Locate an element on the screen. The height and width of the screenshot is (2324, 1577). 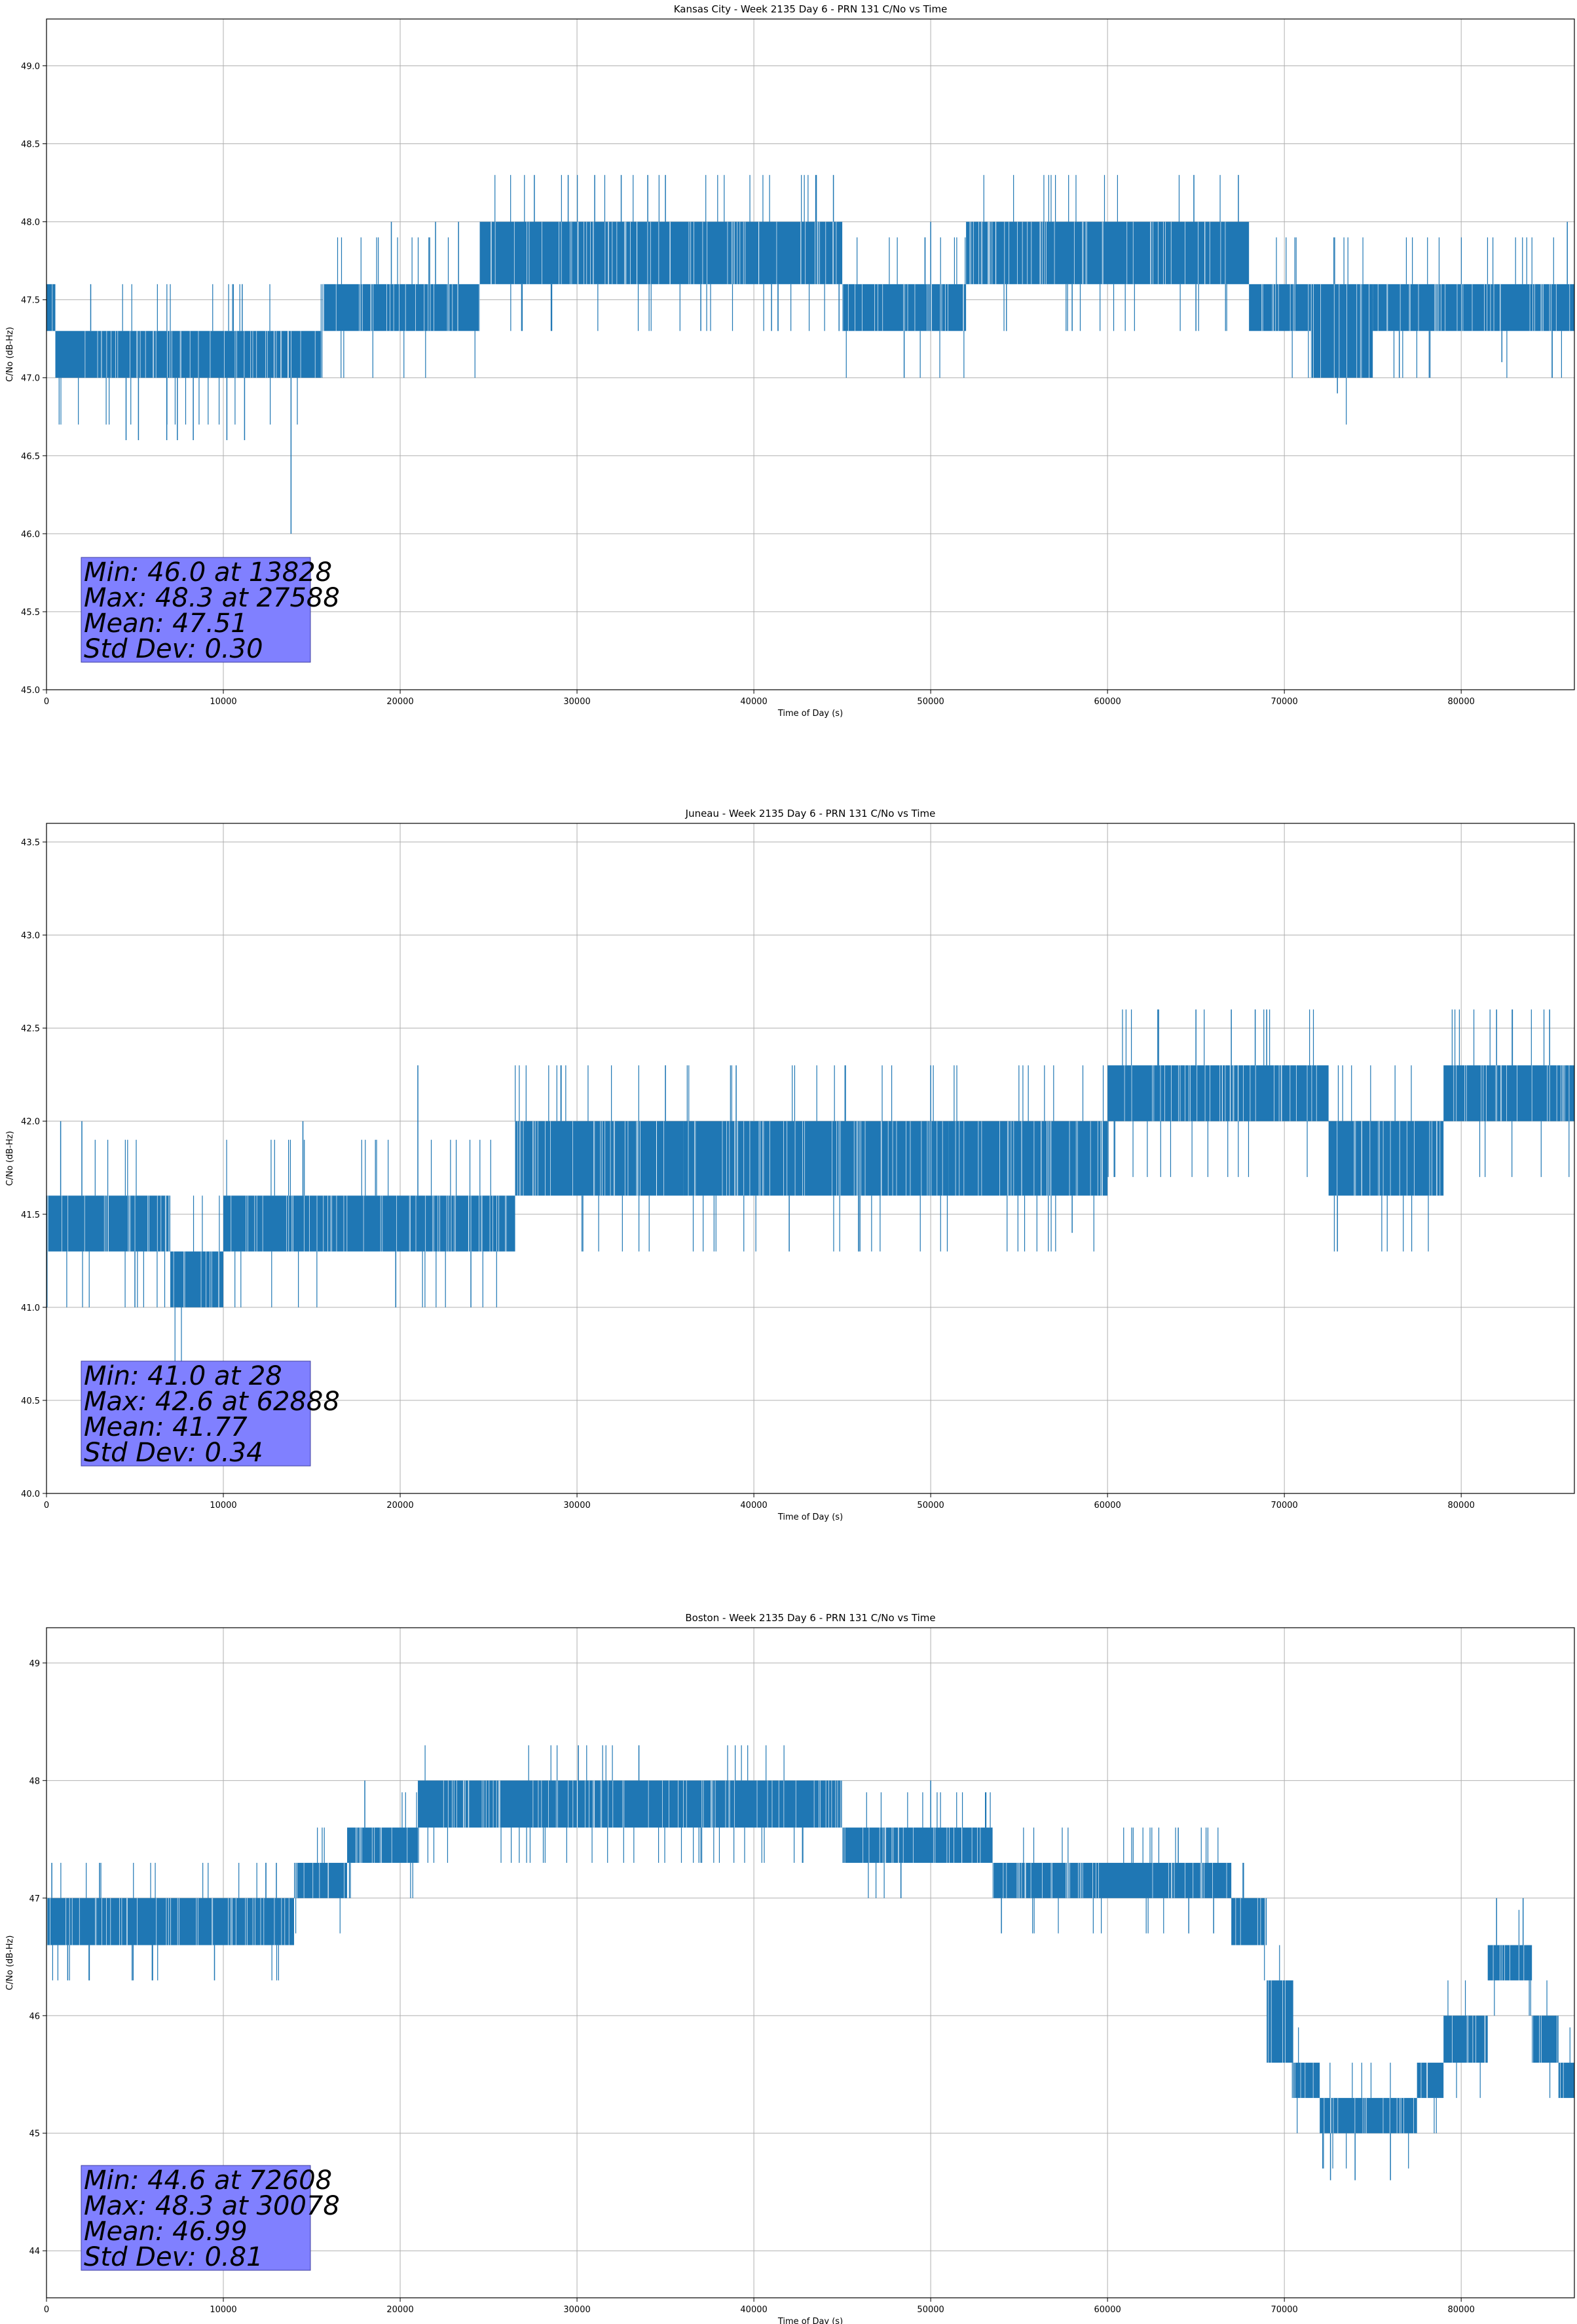
y-tick-label: 46.0 is located at coordinates (30, 535).